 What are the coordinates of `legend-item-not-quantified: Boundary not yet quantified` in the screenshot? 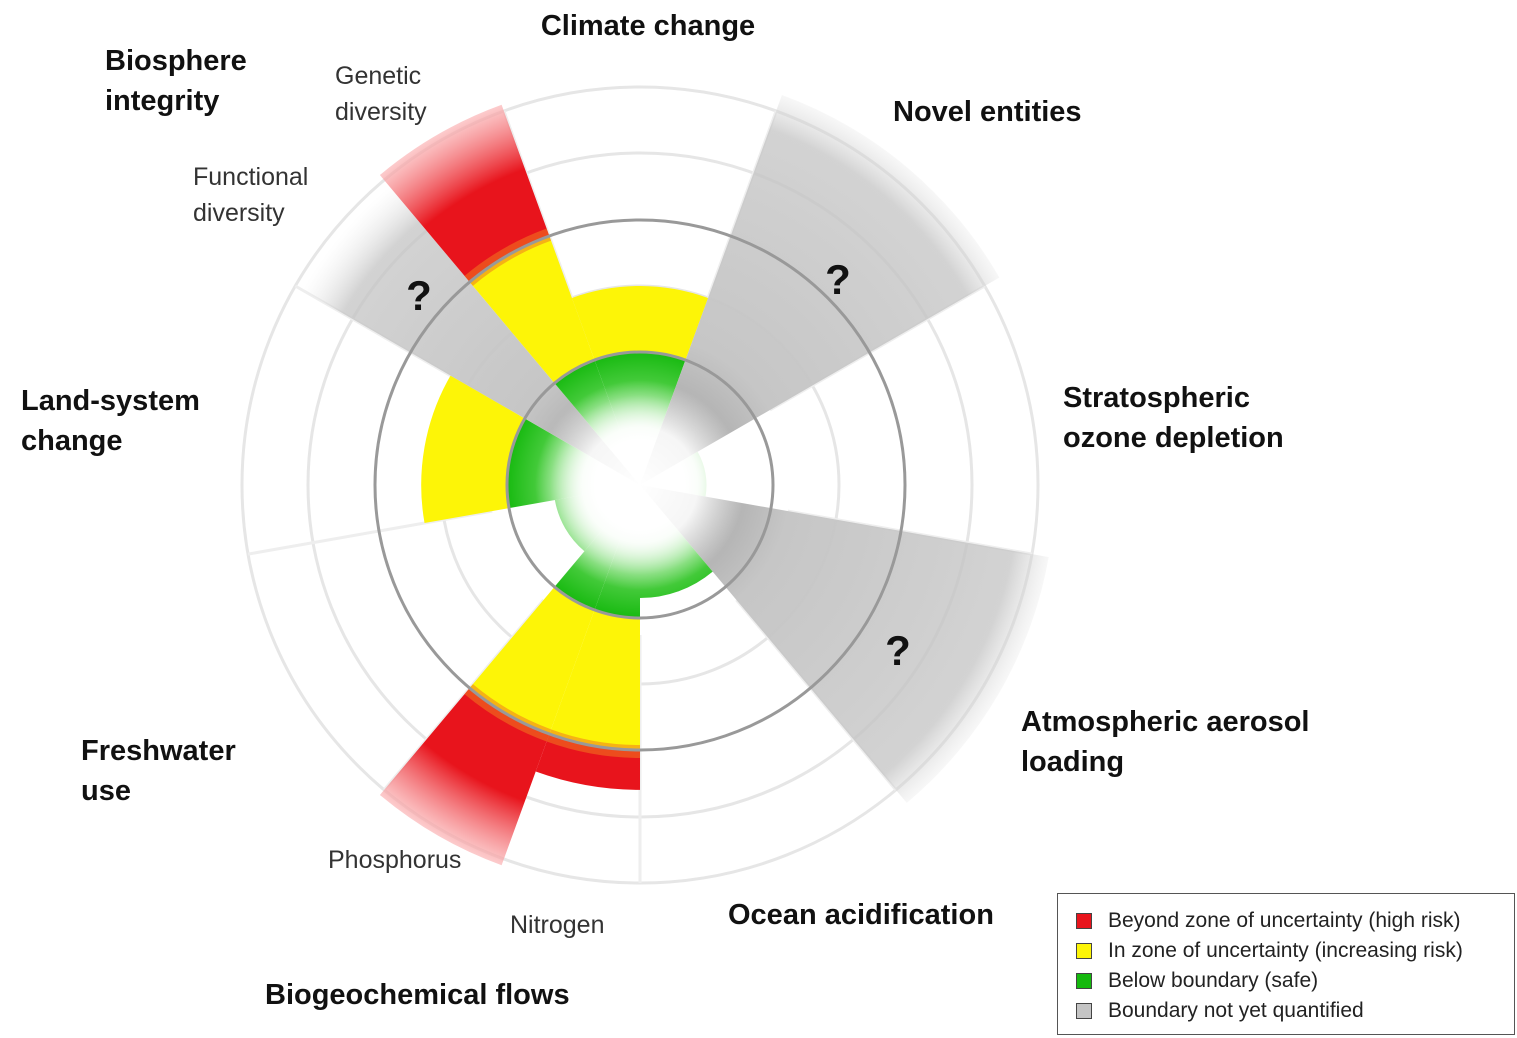 It's located at (1295, 1011).